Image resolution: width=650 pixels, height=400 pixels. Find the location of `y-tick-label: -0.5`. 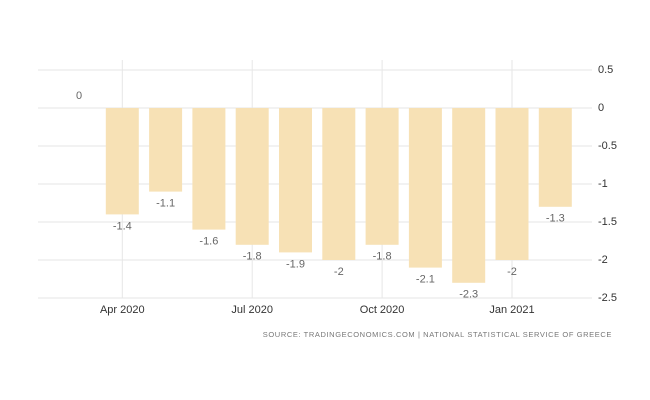

y-tick-label: -0.5 is located at coordinates (607, 146).